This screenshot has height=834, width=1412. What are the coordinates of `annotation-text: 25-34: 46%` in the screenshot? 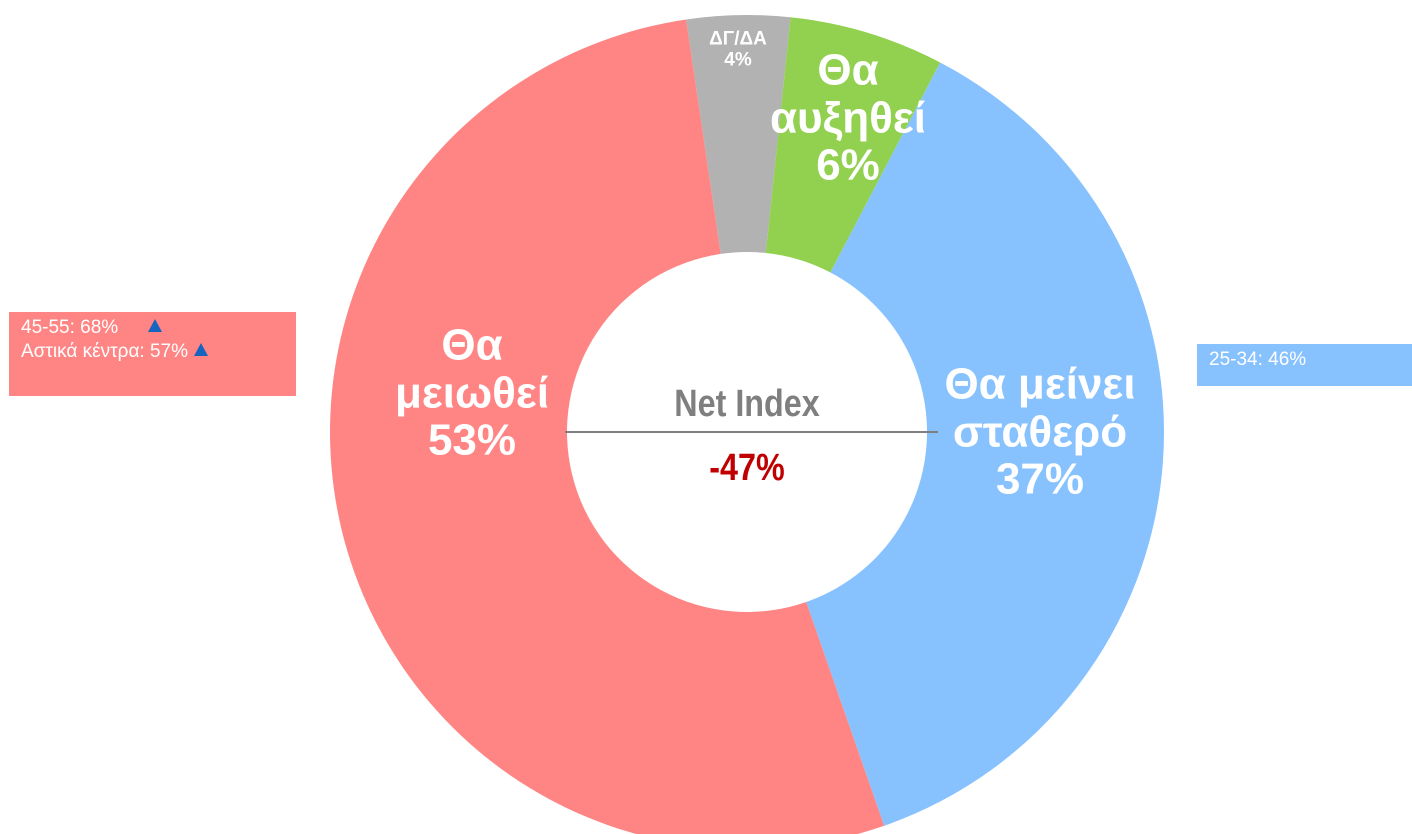 It's located at (1258, 359).